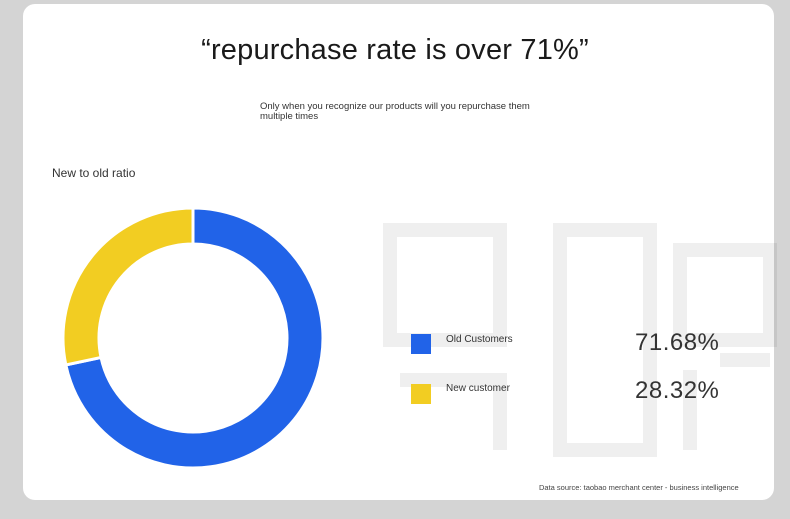 The image size is (790, 519). Describe the element at coordinates (677, 342) in the screenshot. I see `legend-value-old: 71.68%` at that location.